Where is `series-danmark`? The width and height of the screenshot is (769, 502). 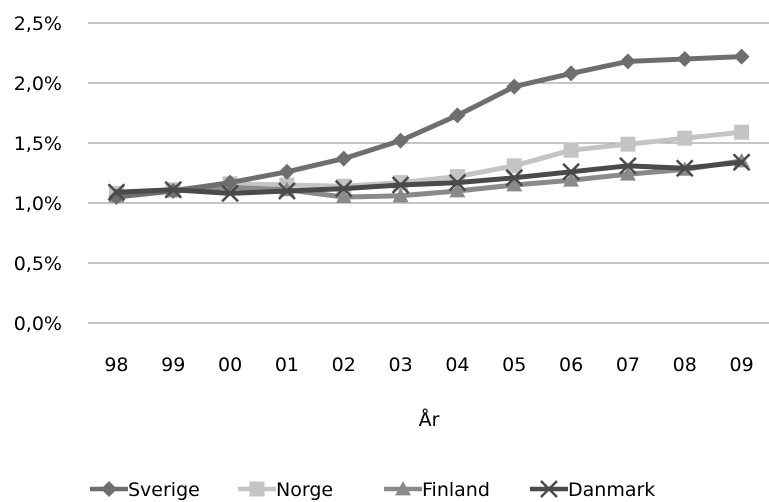
series-danmark is located at coordinates (429, 178).